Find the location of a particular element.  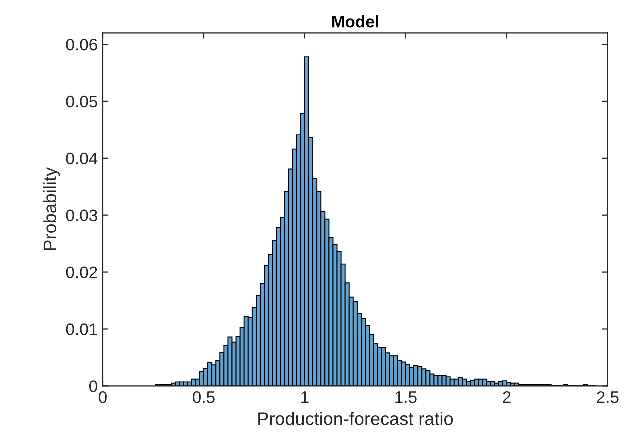

y-tick-label: 0.03 is located at coordinates (82, 216).